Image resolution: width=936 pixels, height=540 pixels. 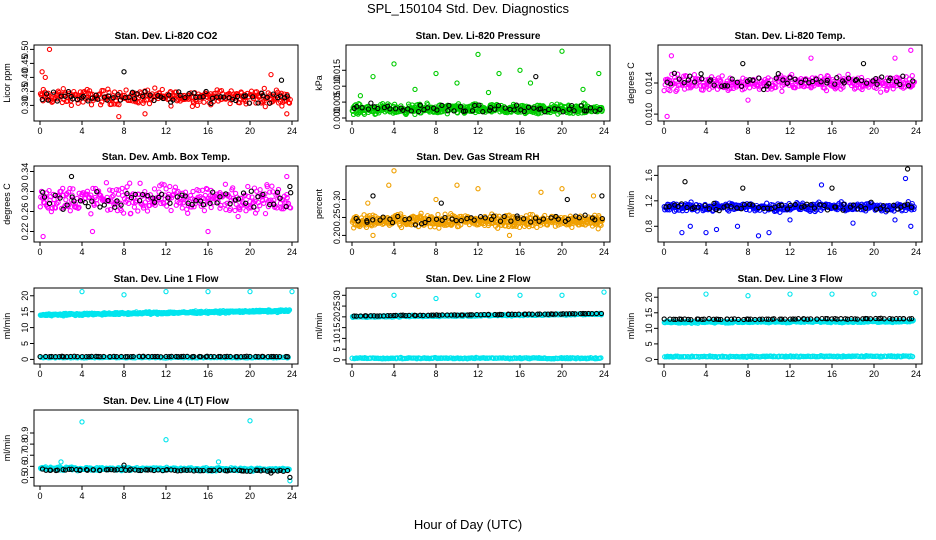 What do you see at coordinates (649, 226) in the screenshot?
I see `y-tick-label: 0.8` at bounding box center [649, 226].